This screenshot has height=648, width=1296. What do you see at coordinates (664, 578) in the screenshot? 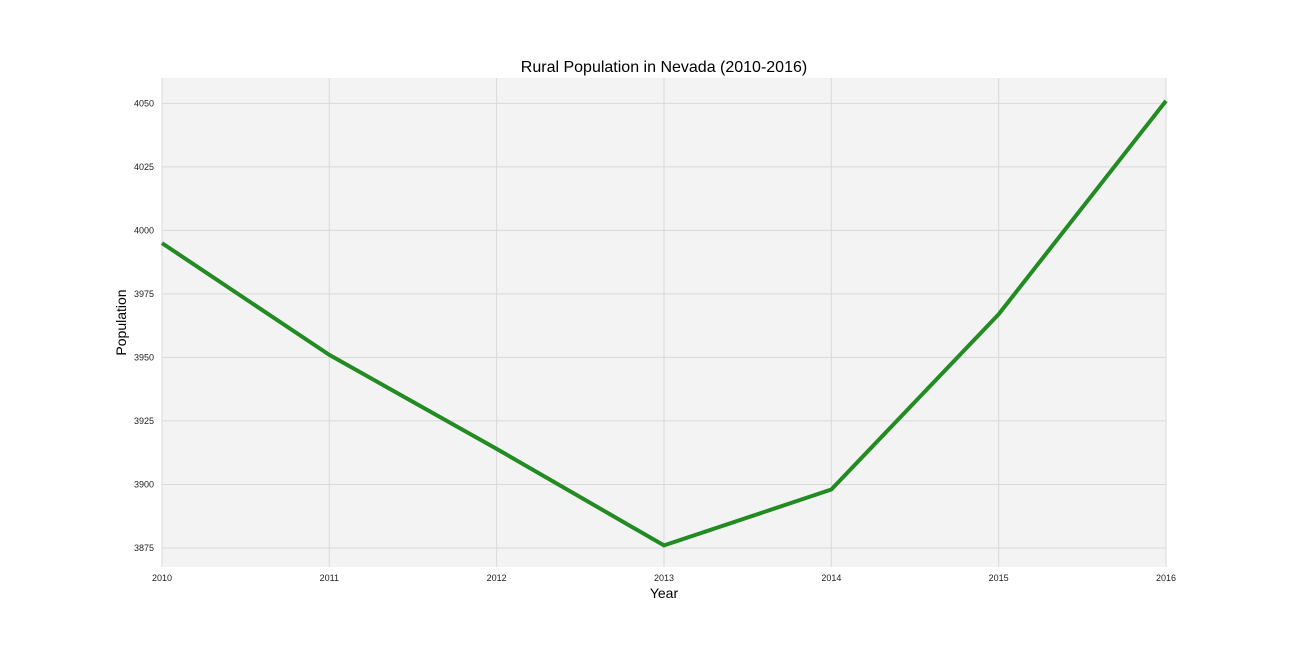
I see `x-tick-label: 2013` at bounding box center [664, 578].